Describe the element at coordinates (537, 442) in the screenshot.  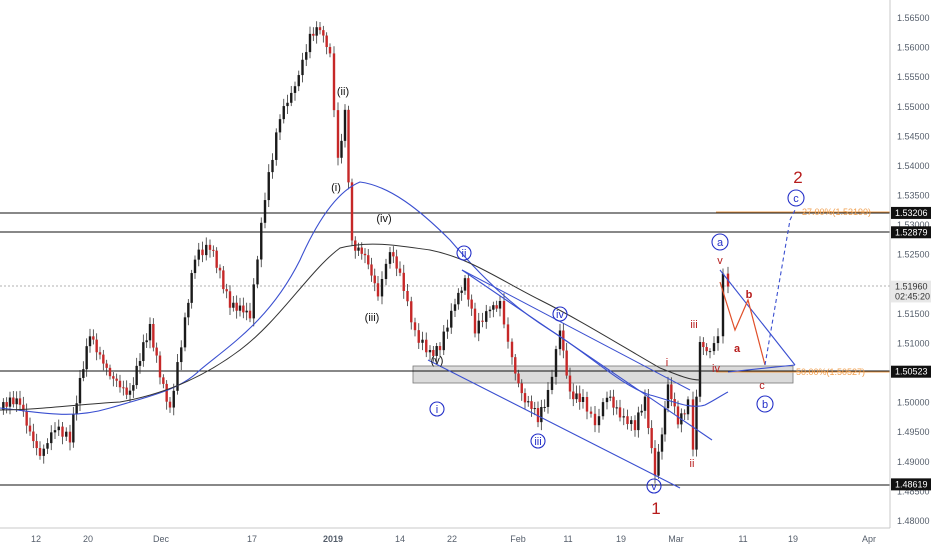
I see `svg-text: iii` at that location.